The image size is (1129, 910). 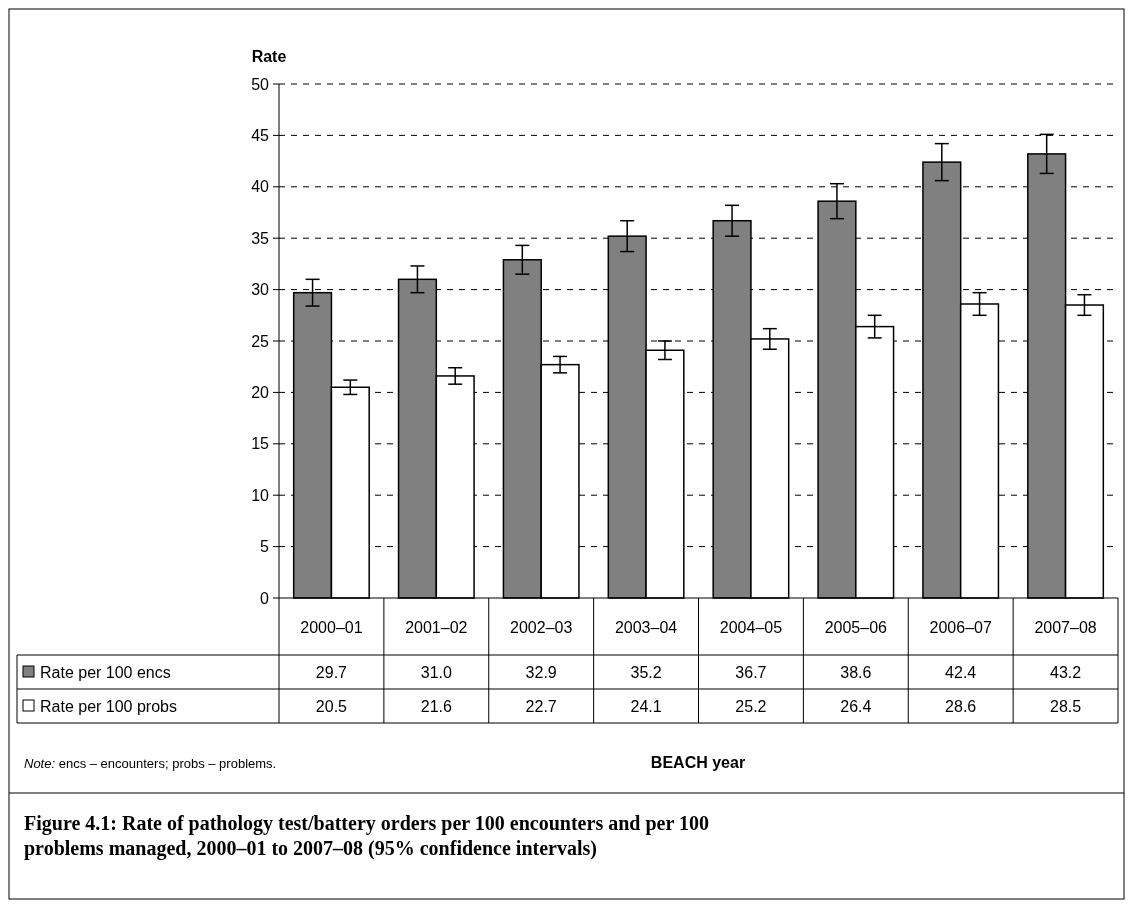 What do you see at coordinates (856, 627) in the screenshot?
I see `x-tick-label: 2005–06` at bounding box center [856, 627].